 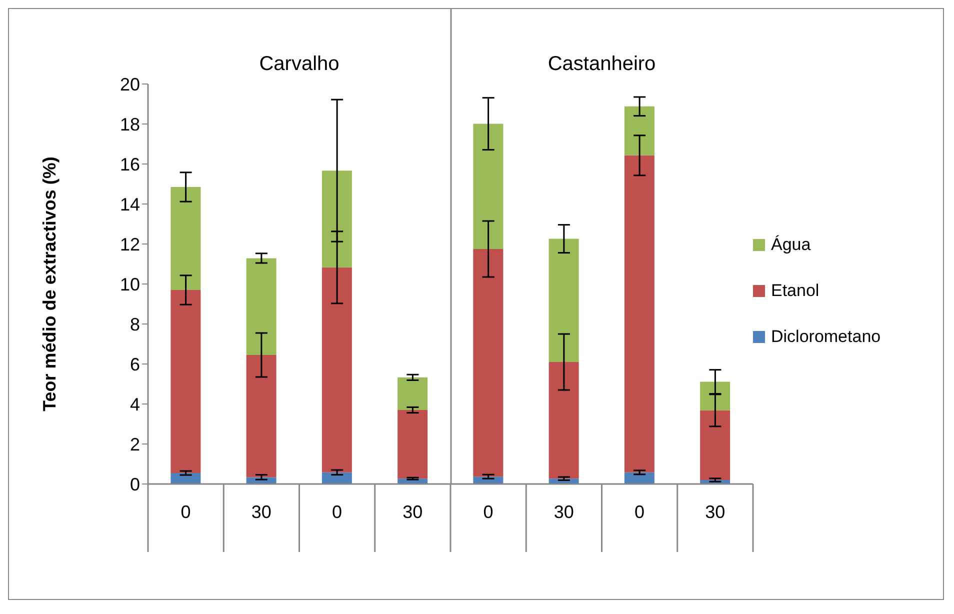 What do you see at coordinates (135, 444) in the screenshot?
I see `y-tick-label: 2` at bounding box center [135, 444].